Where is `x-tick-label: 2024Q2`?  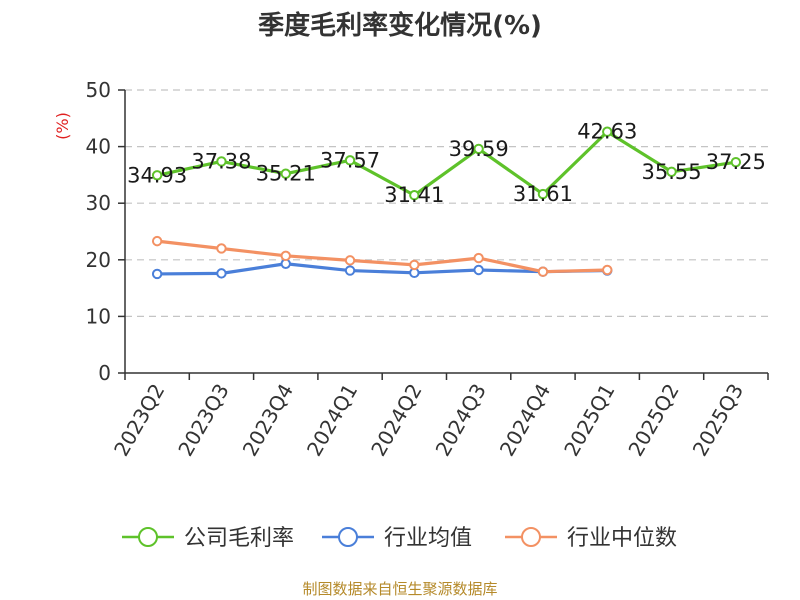 x-tick-label: 2024Q2 is located at coordinates (396, 420).